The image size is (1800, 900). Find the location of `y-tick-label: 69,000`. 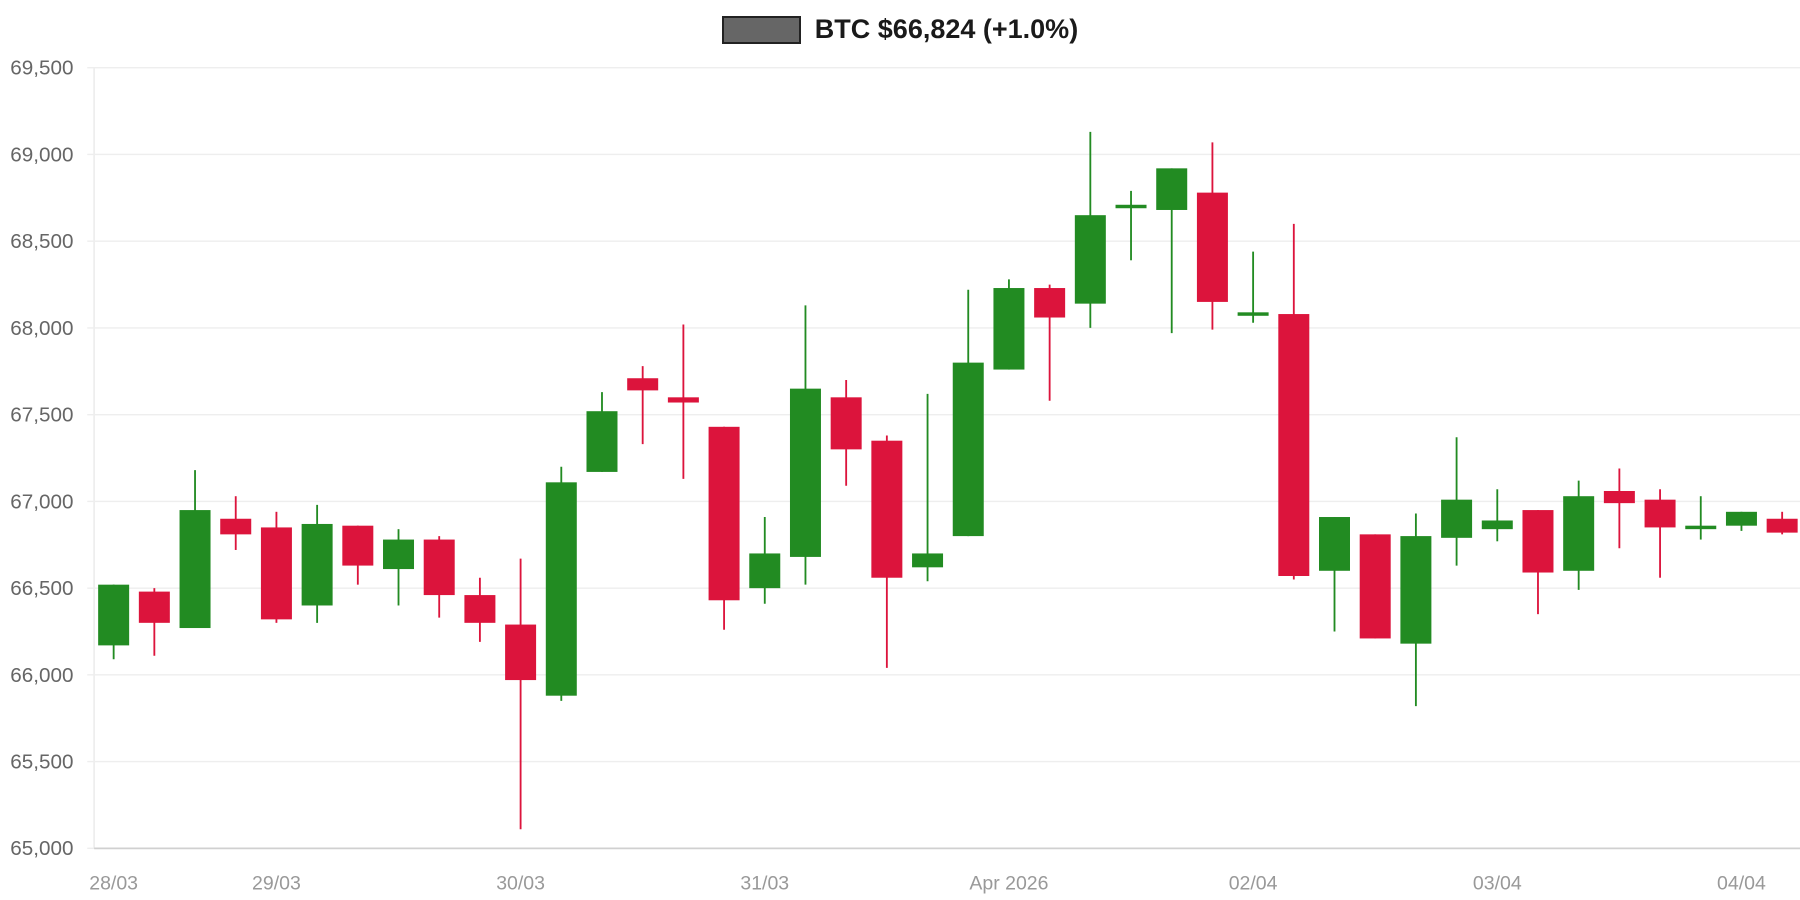

y-tick-label: 69,000 is located at coordinates (41, 154).